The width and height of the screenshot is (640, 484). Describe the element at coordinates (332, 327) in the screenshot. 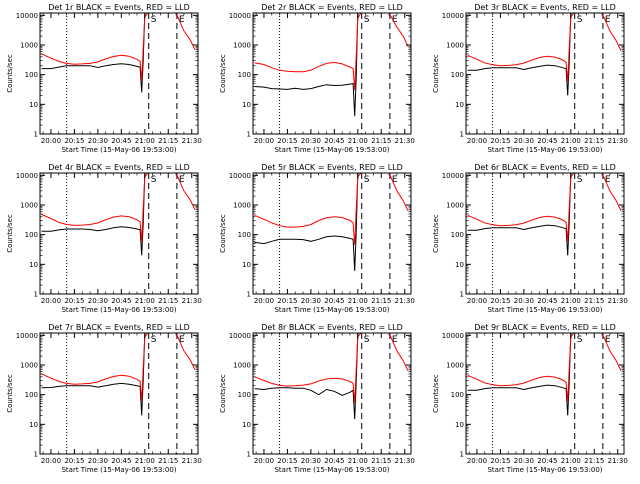

I see `panel-title: Det 8r BLACK = Events, RED = LLD` at that location.